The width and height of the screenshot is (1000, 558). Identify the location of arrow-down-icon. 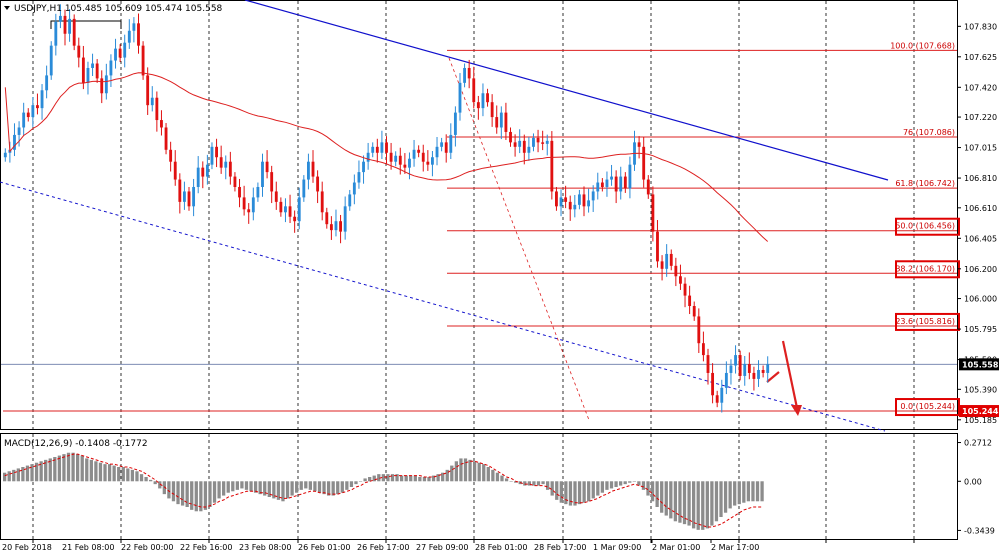
(796, 410).